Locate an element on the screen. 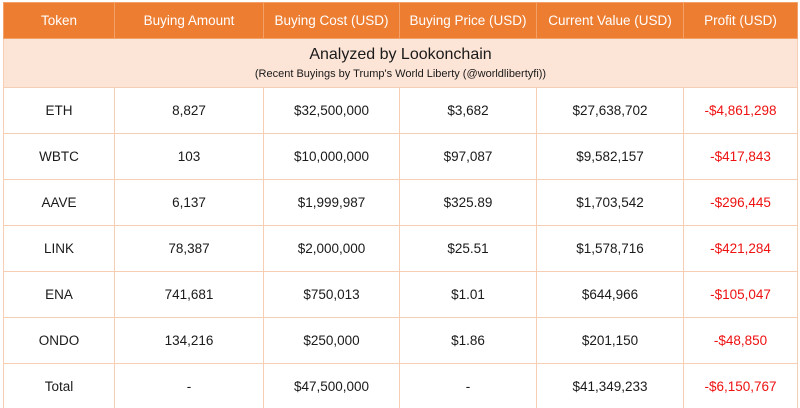 The image size is (800, 408). cell-buying-cost: $2,000,000 is located at coordinates (331, 248).